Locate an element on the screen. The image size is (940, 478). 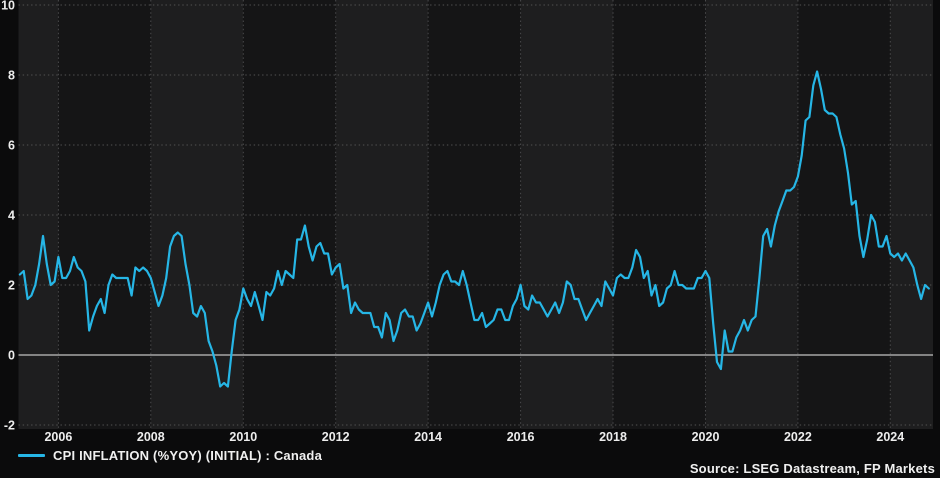
x-axis-tick-label: 2022 is located at coordinates (798, 437).